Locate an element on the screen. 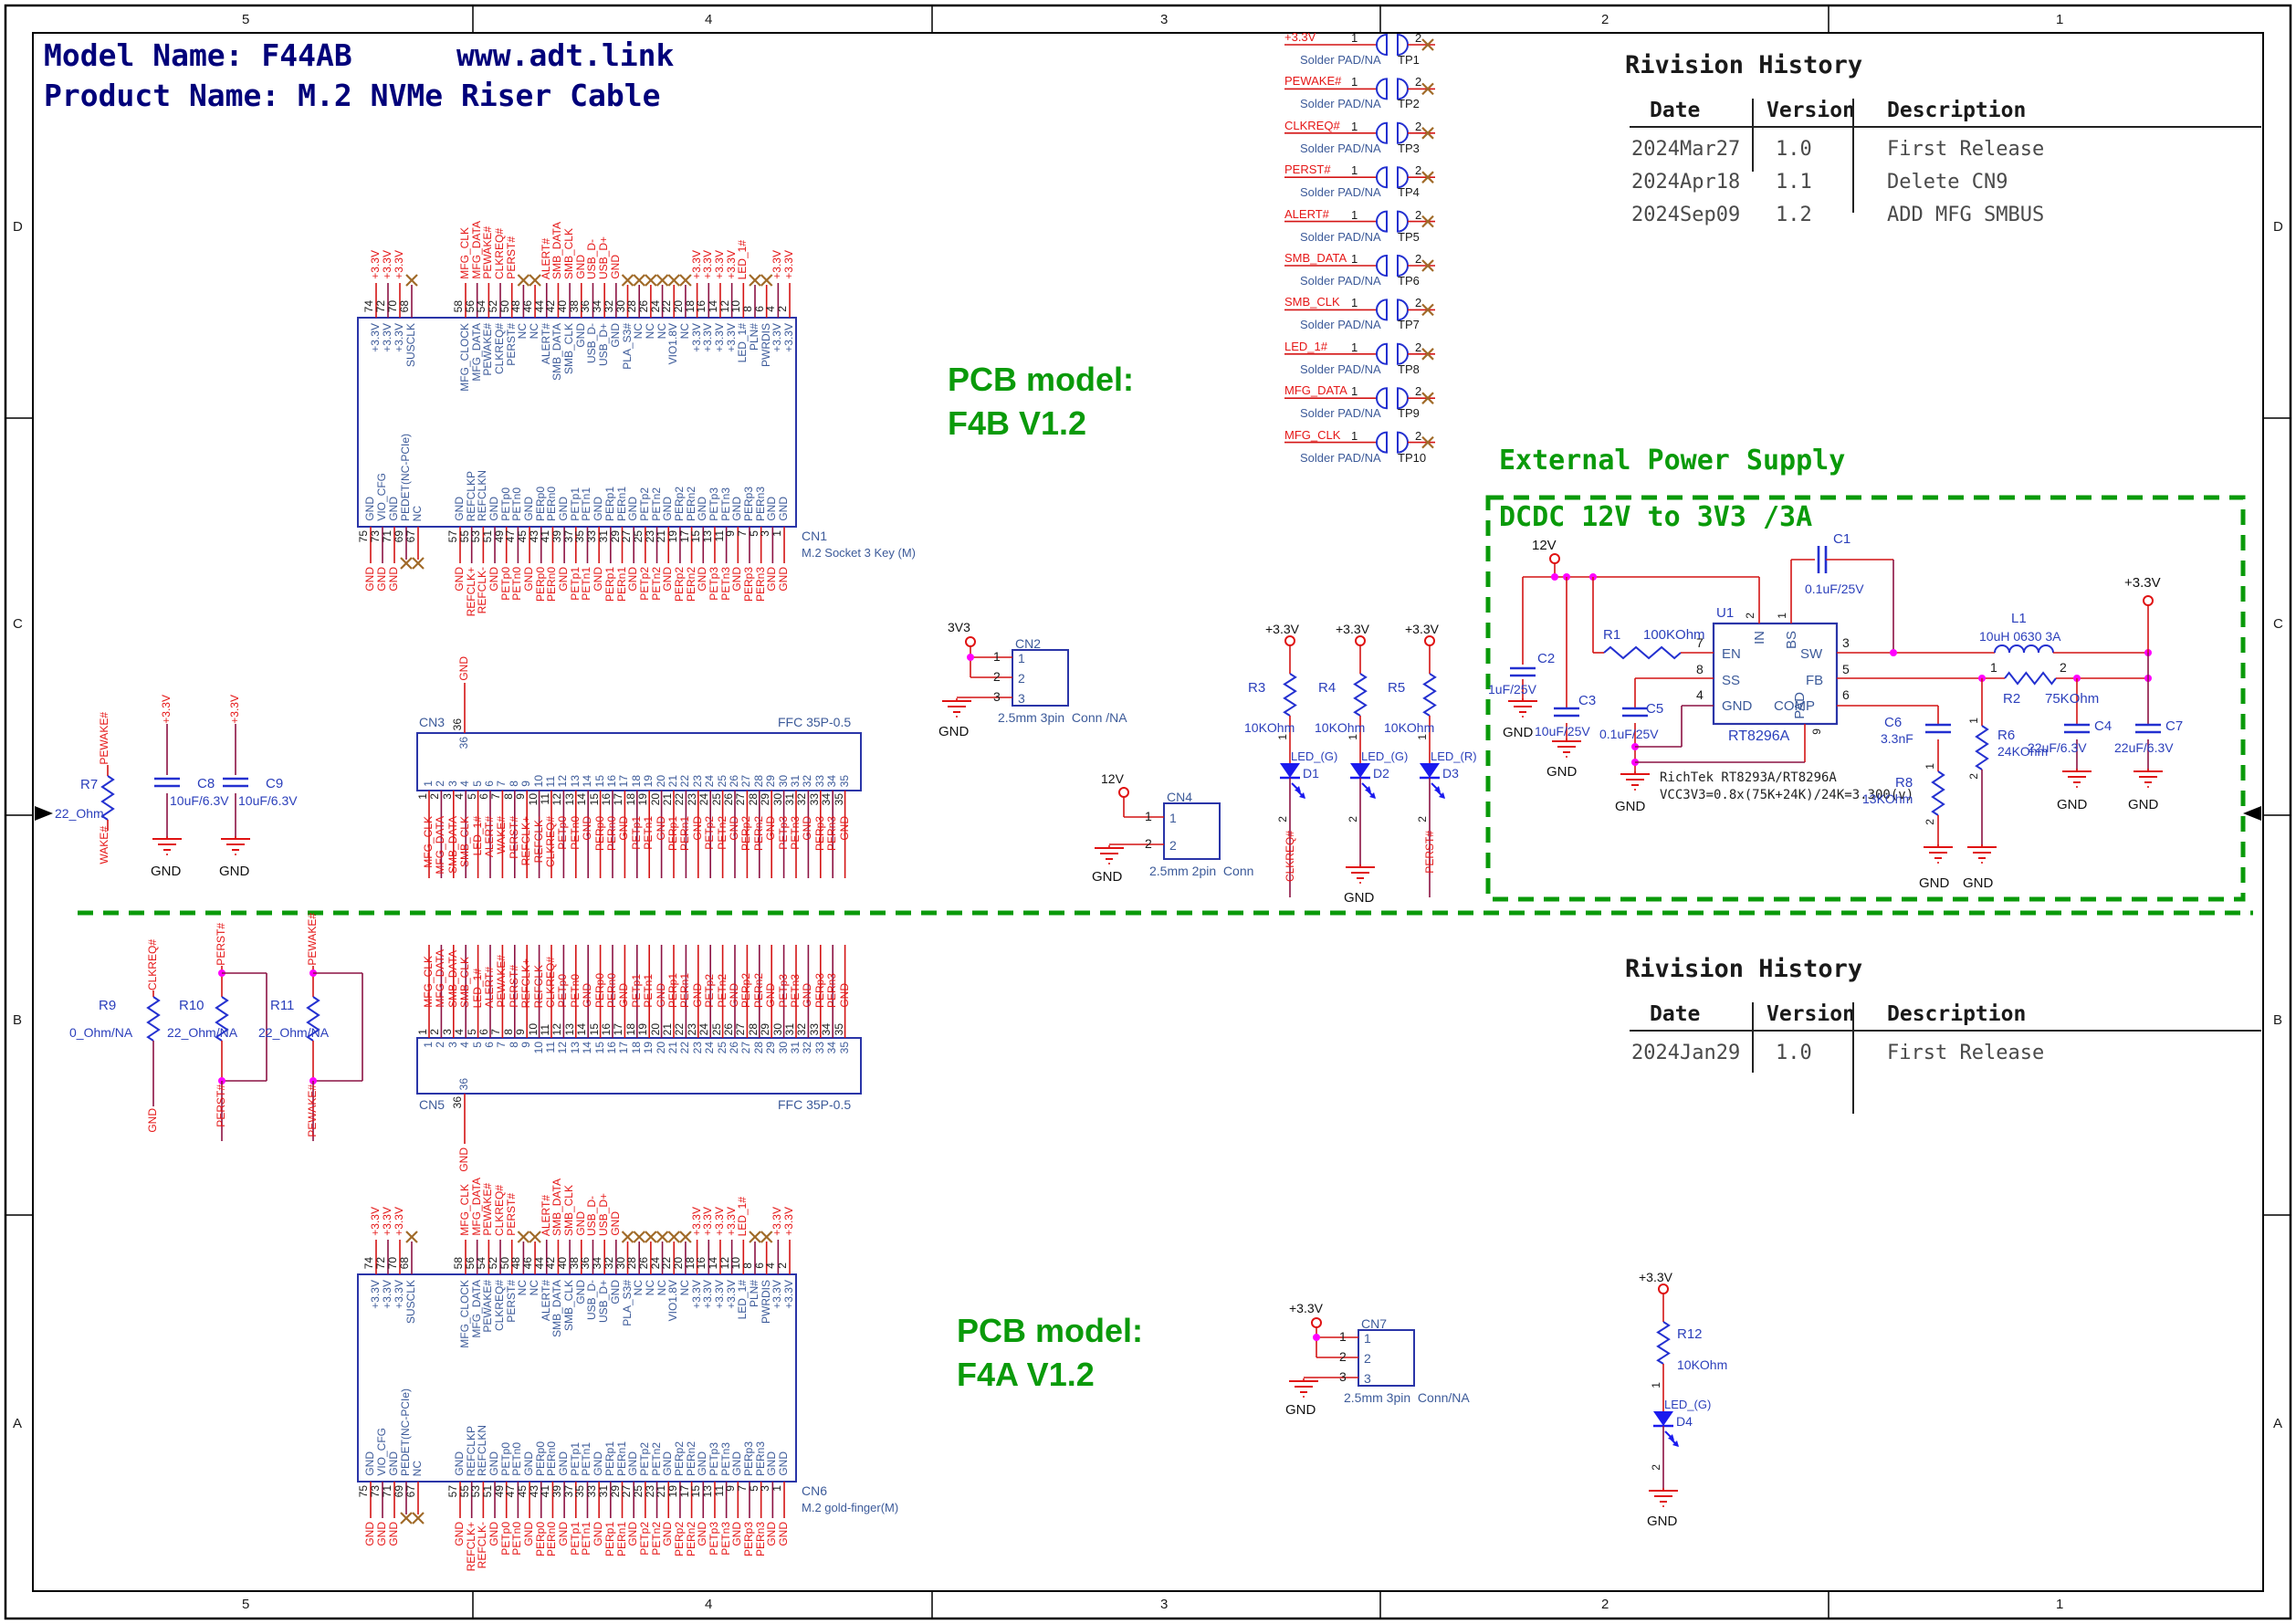  resistor-symbol is located at coordinates (2030, 678).